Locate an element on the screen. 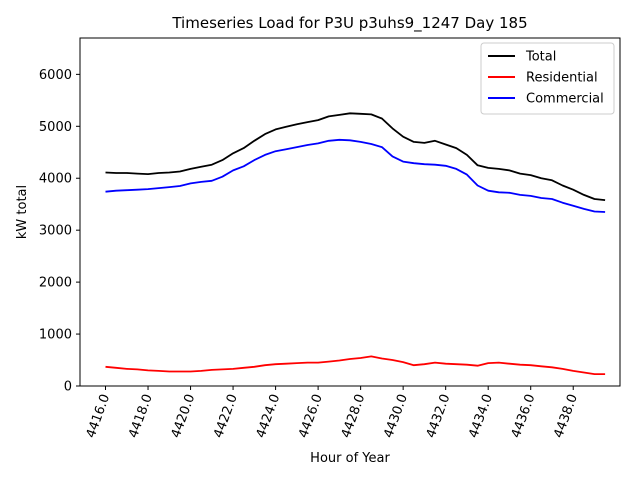  y-axis-label: kW total is located at coordinates (22, 212).